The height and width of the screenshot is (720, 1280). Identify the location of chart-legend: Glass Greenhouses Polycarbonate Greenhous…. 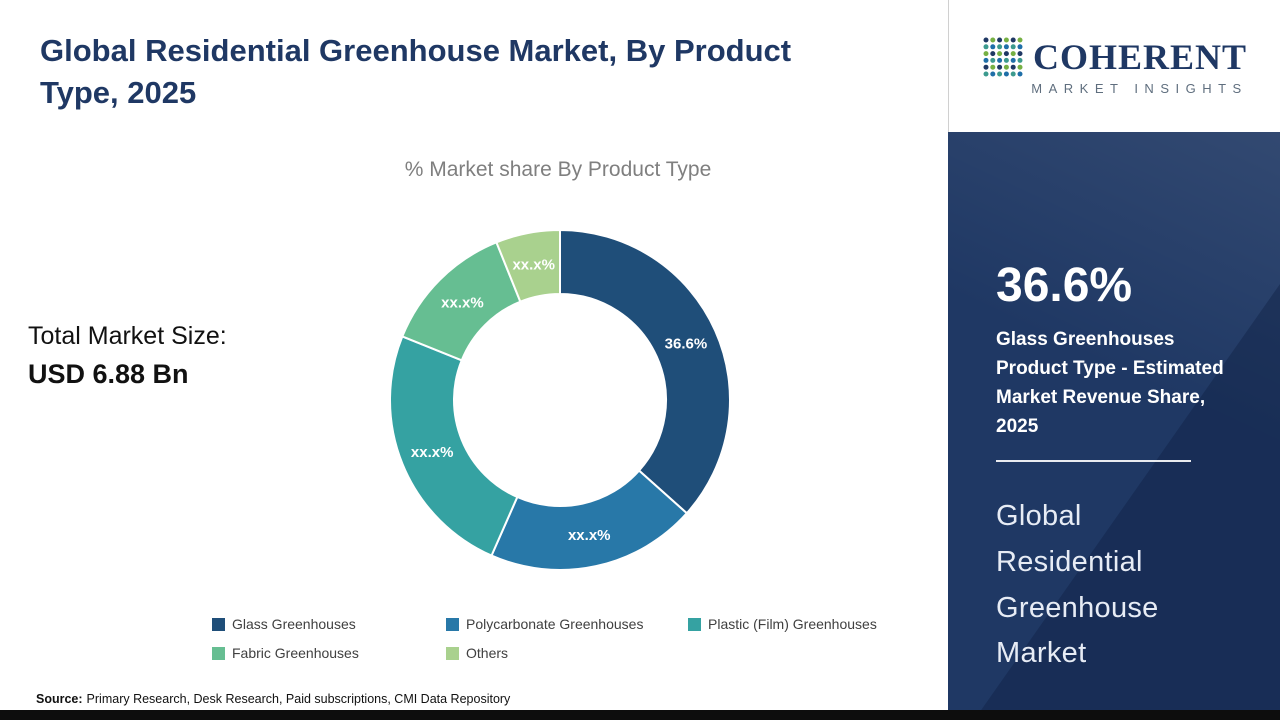
(544, 638).